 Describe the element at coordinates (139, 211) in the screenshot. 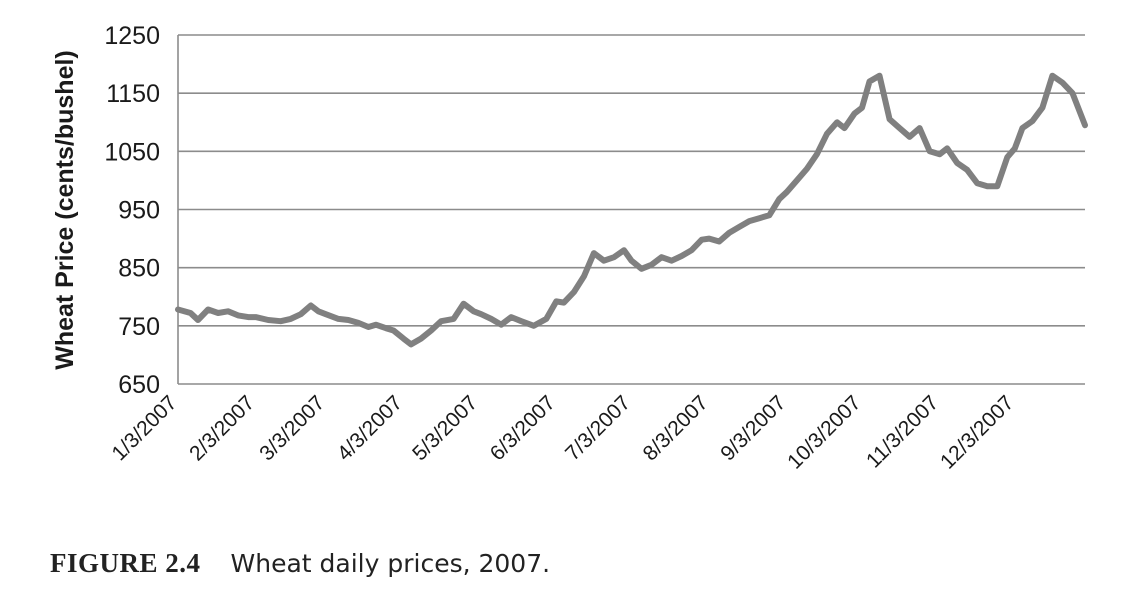

I see `y-tick-label: 950` at that location.